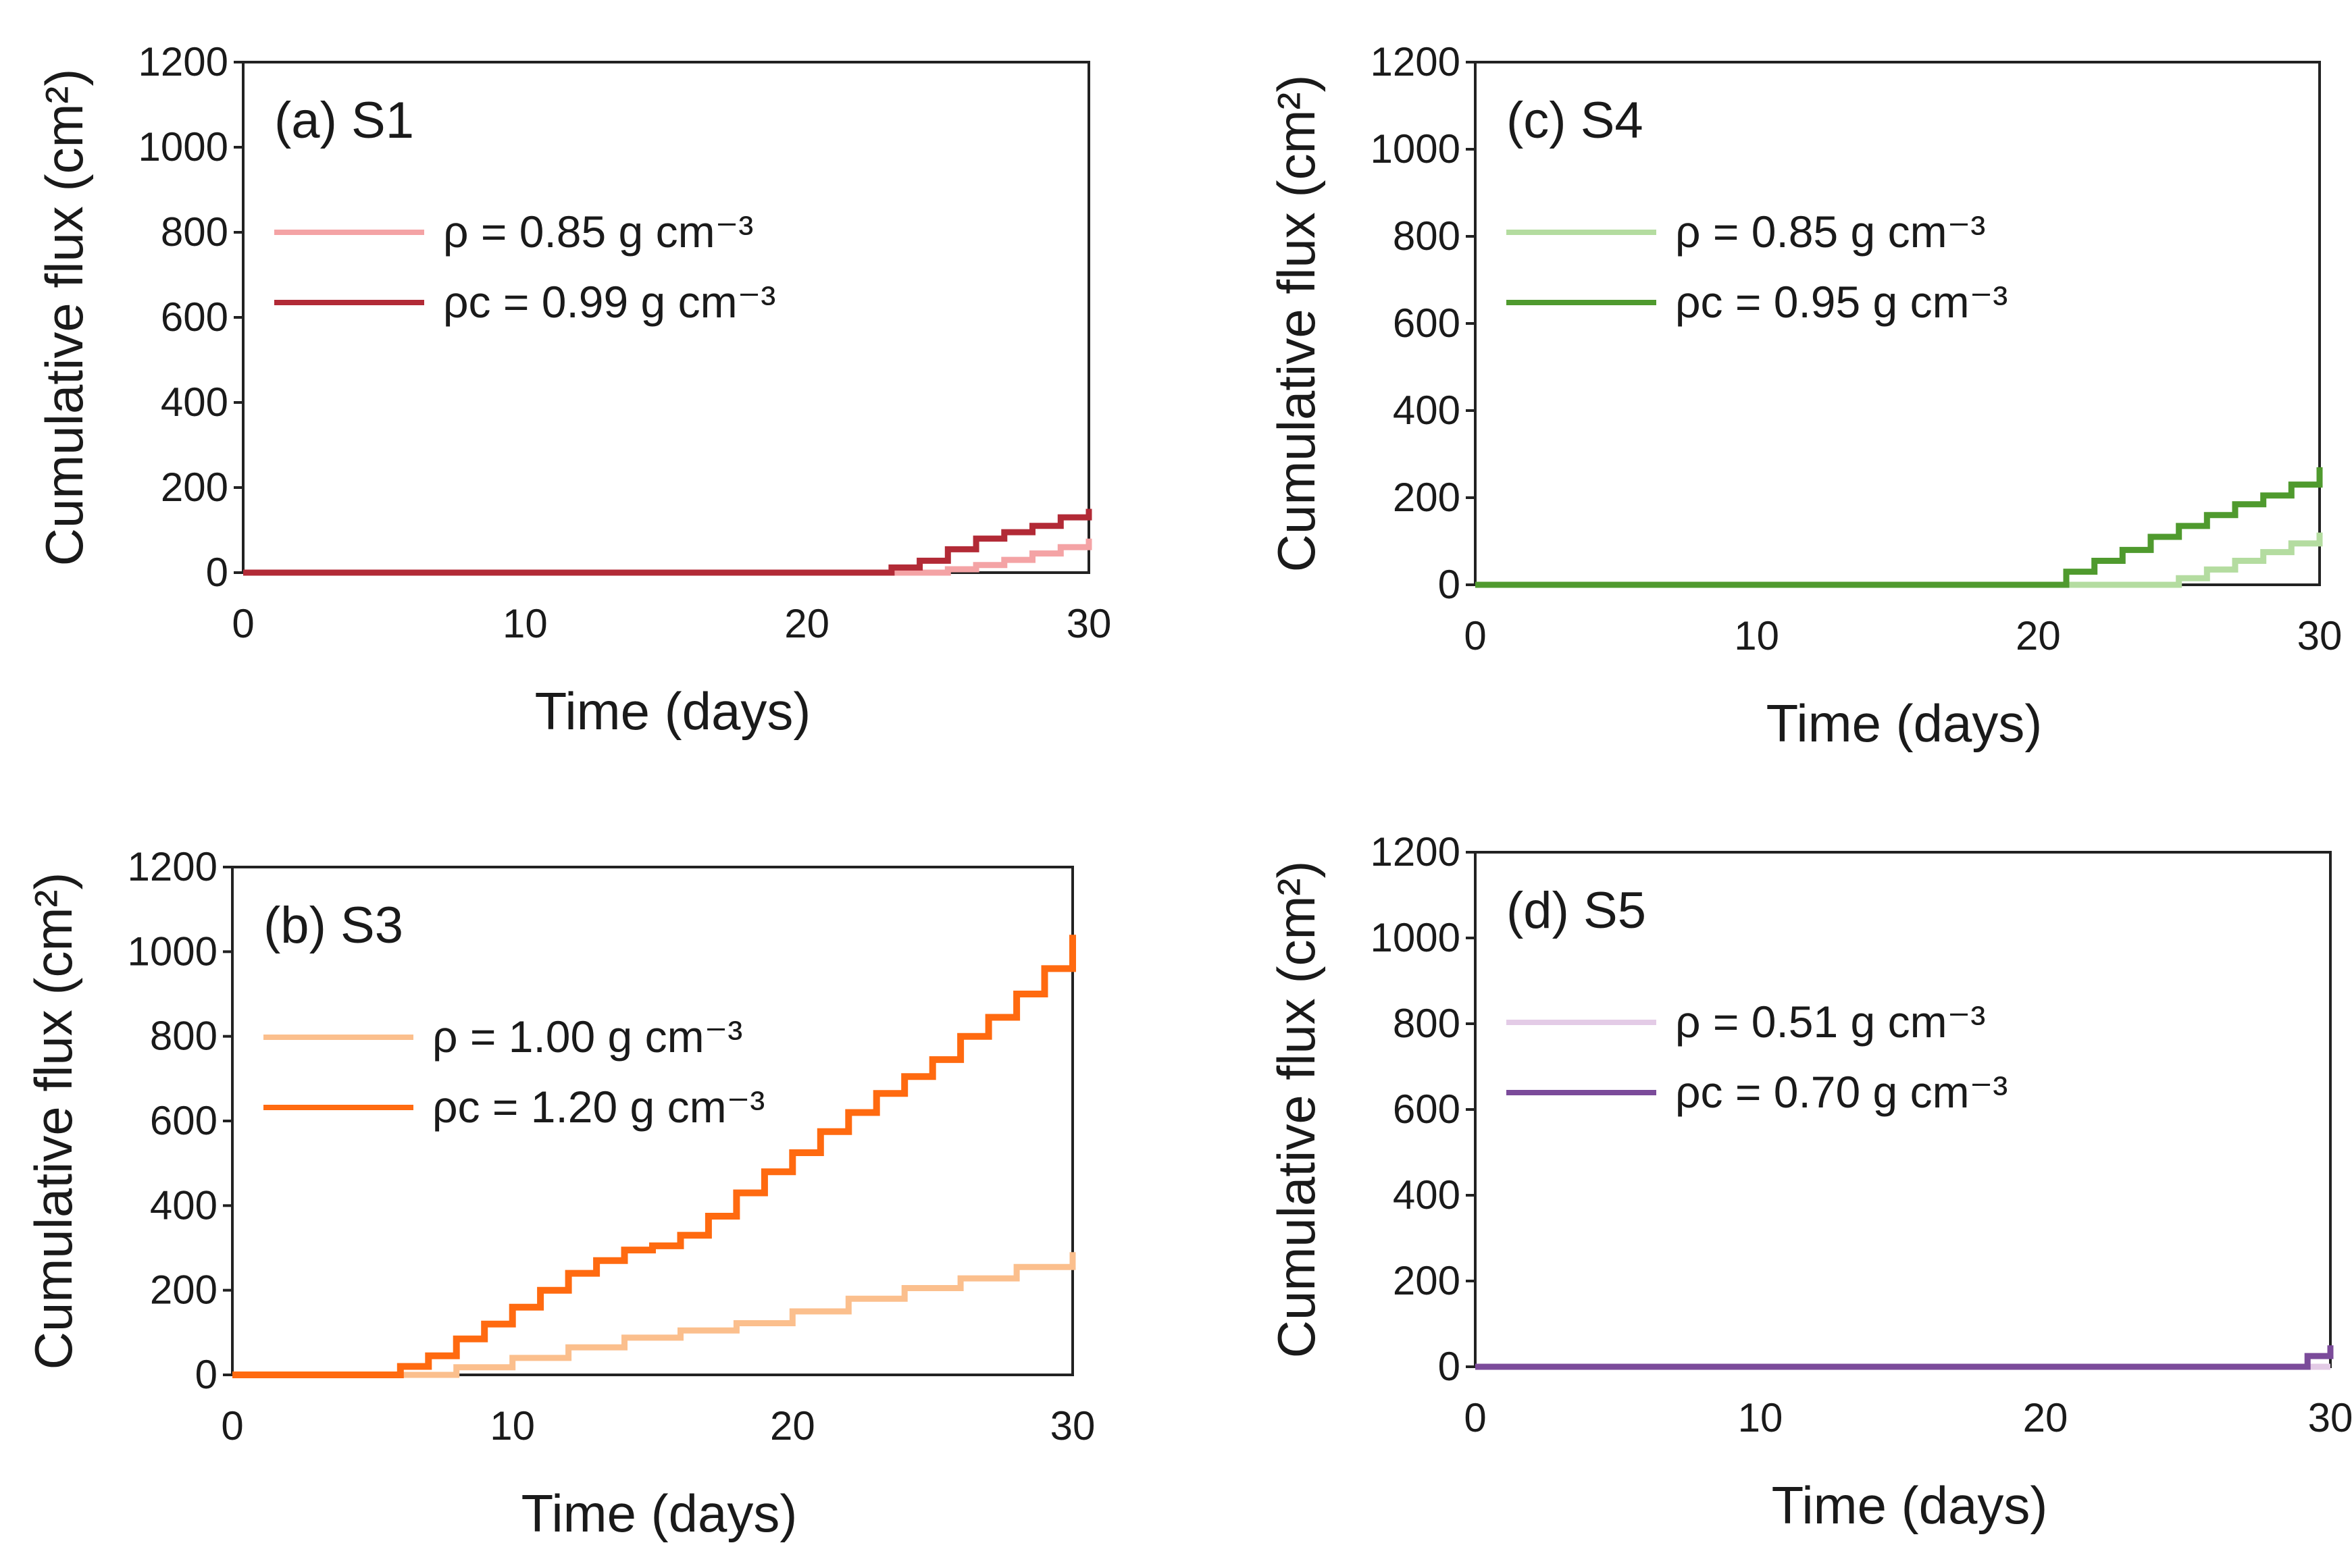 This screenshot has height=1568, width=2352. What do you see at coordinates (1830, 1022) in the screenshot?
I see `legend-label-rho: ρ = 0.51 g cm⁻³` at bounding box center [1830, 1022].